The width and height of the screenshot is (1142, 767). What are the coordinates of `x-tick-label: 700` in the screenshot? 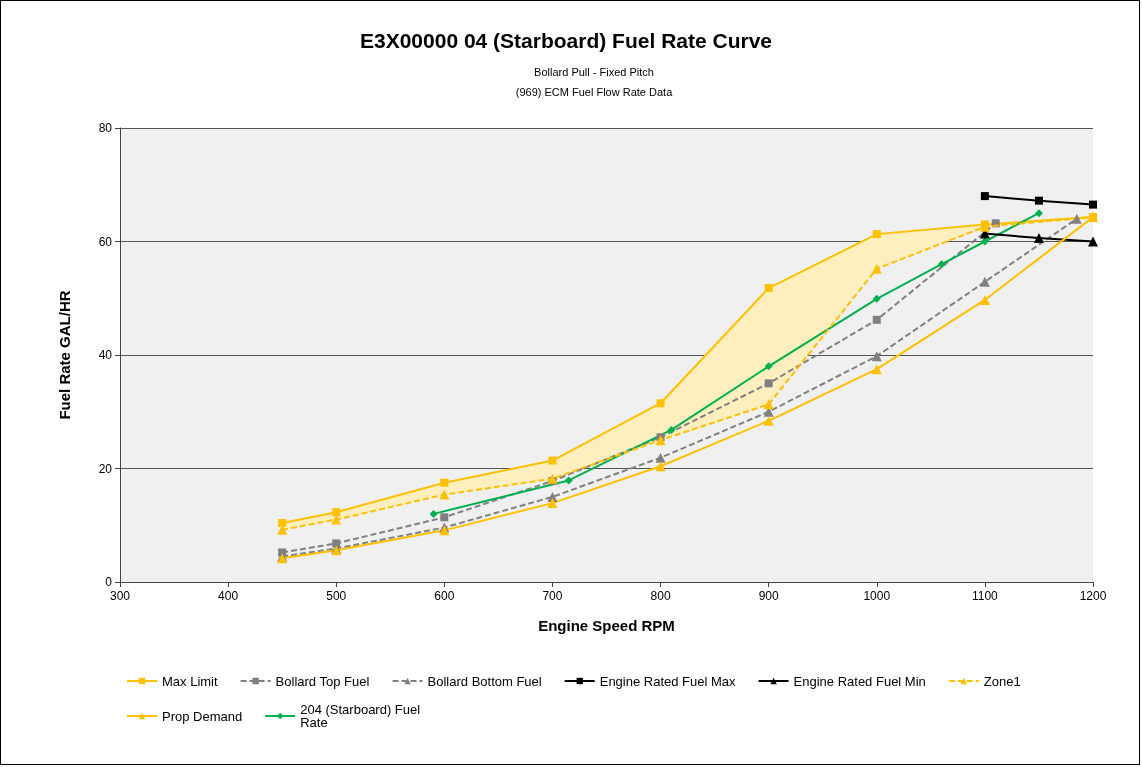 It's located at (552, 596).